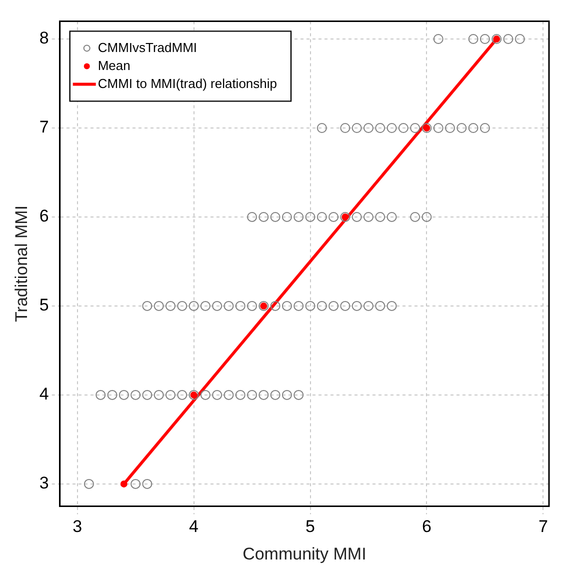 The width and height of the screenshot is (563, 577). I want to click on x-tick-label: 4, so click(194, 526).